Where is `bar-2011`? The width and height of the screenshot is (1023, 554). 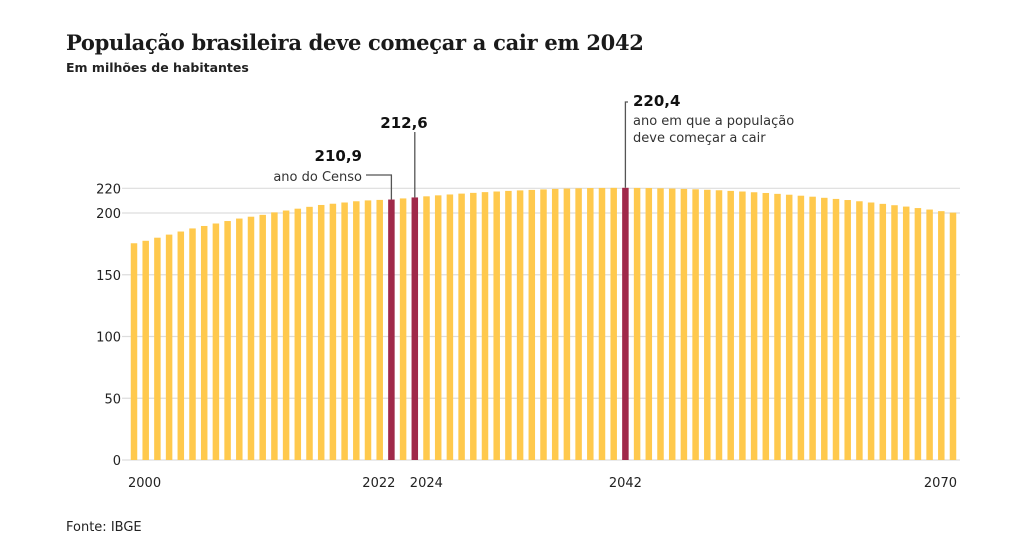
bar-2011 is located at coordinates (262, 337).